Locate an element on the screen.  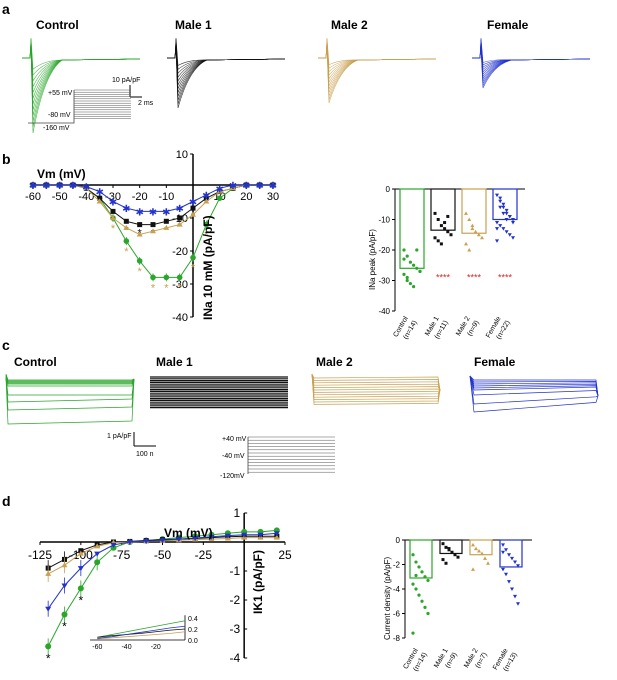
trace-title-male1-a: Male 1 is located at coordinates (193, 25).